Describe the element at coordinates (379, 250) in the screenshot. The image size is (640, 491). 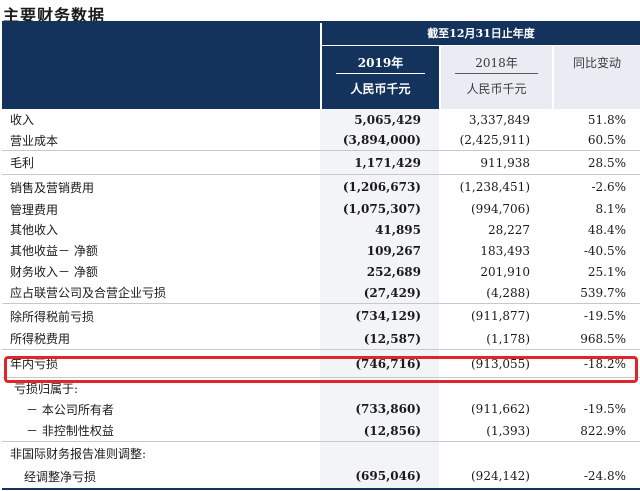
I see `value-2019: 109,267` at that location.